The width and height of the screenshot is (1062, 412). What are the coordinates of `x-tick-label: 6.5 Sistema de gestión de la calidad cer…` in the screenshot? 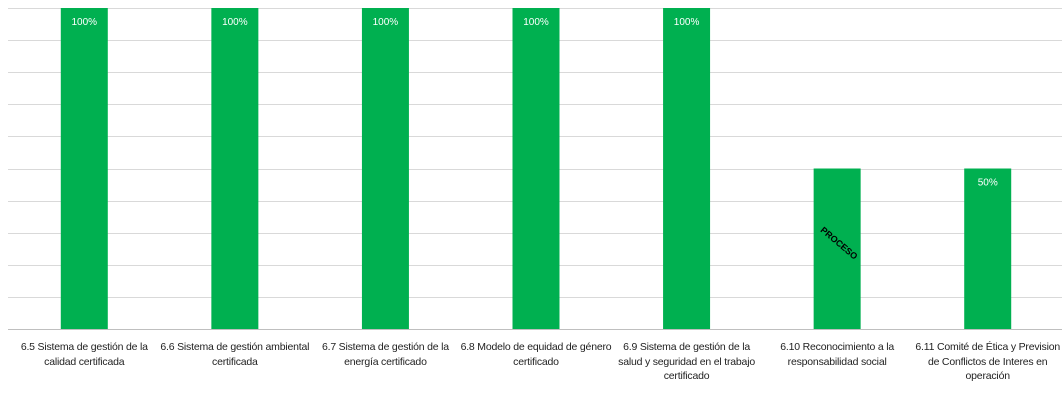 It's located at (84, 354).